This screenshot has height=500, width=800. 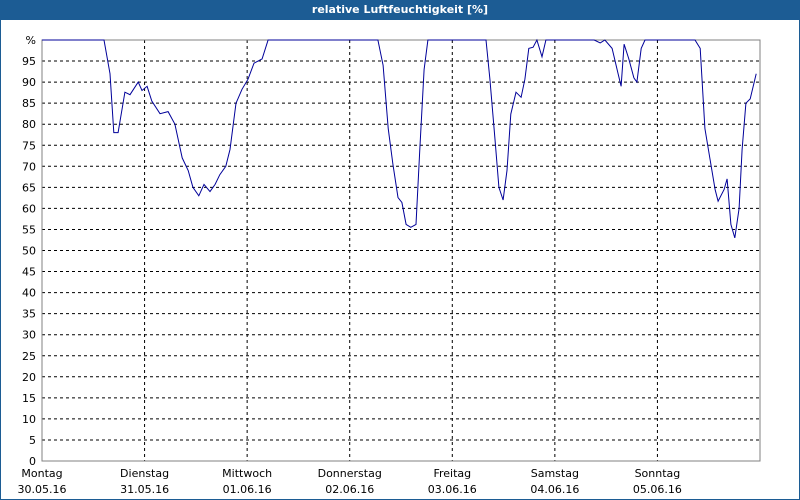 What do you see at coordinates (29, 356) in the screenshot?
I see `y-tick-label: 25` at bounding box center [29, 356].